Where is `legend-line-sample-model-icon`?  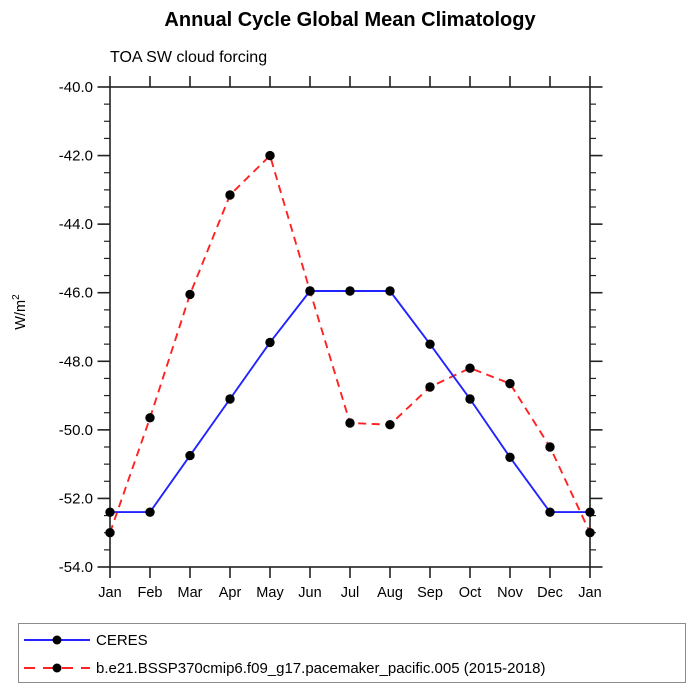
legend-line-sample-model-icon is located at coordinates (57, 668).